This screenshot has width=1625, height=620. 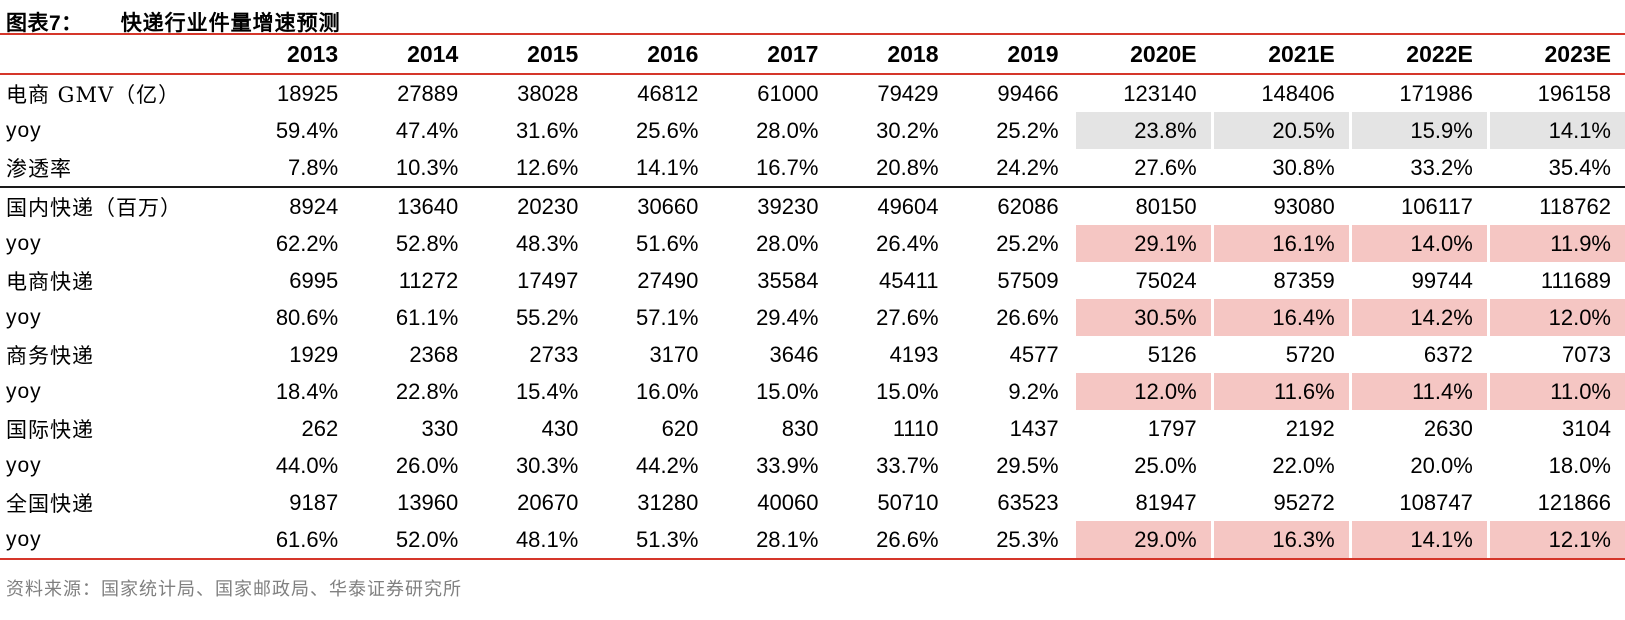 What do you see at coordinates (908, 206) in the screenshot?
I see `cell: 49604` at bounding box center [908, 206].